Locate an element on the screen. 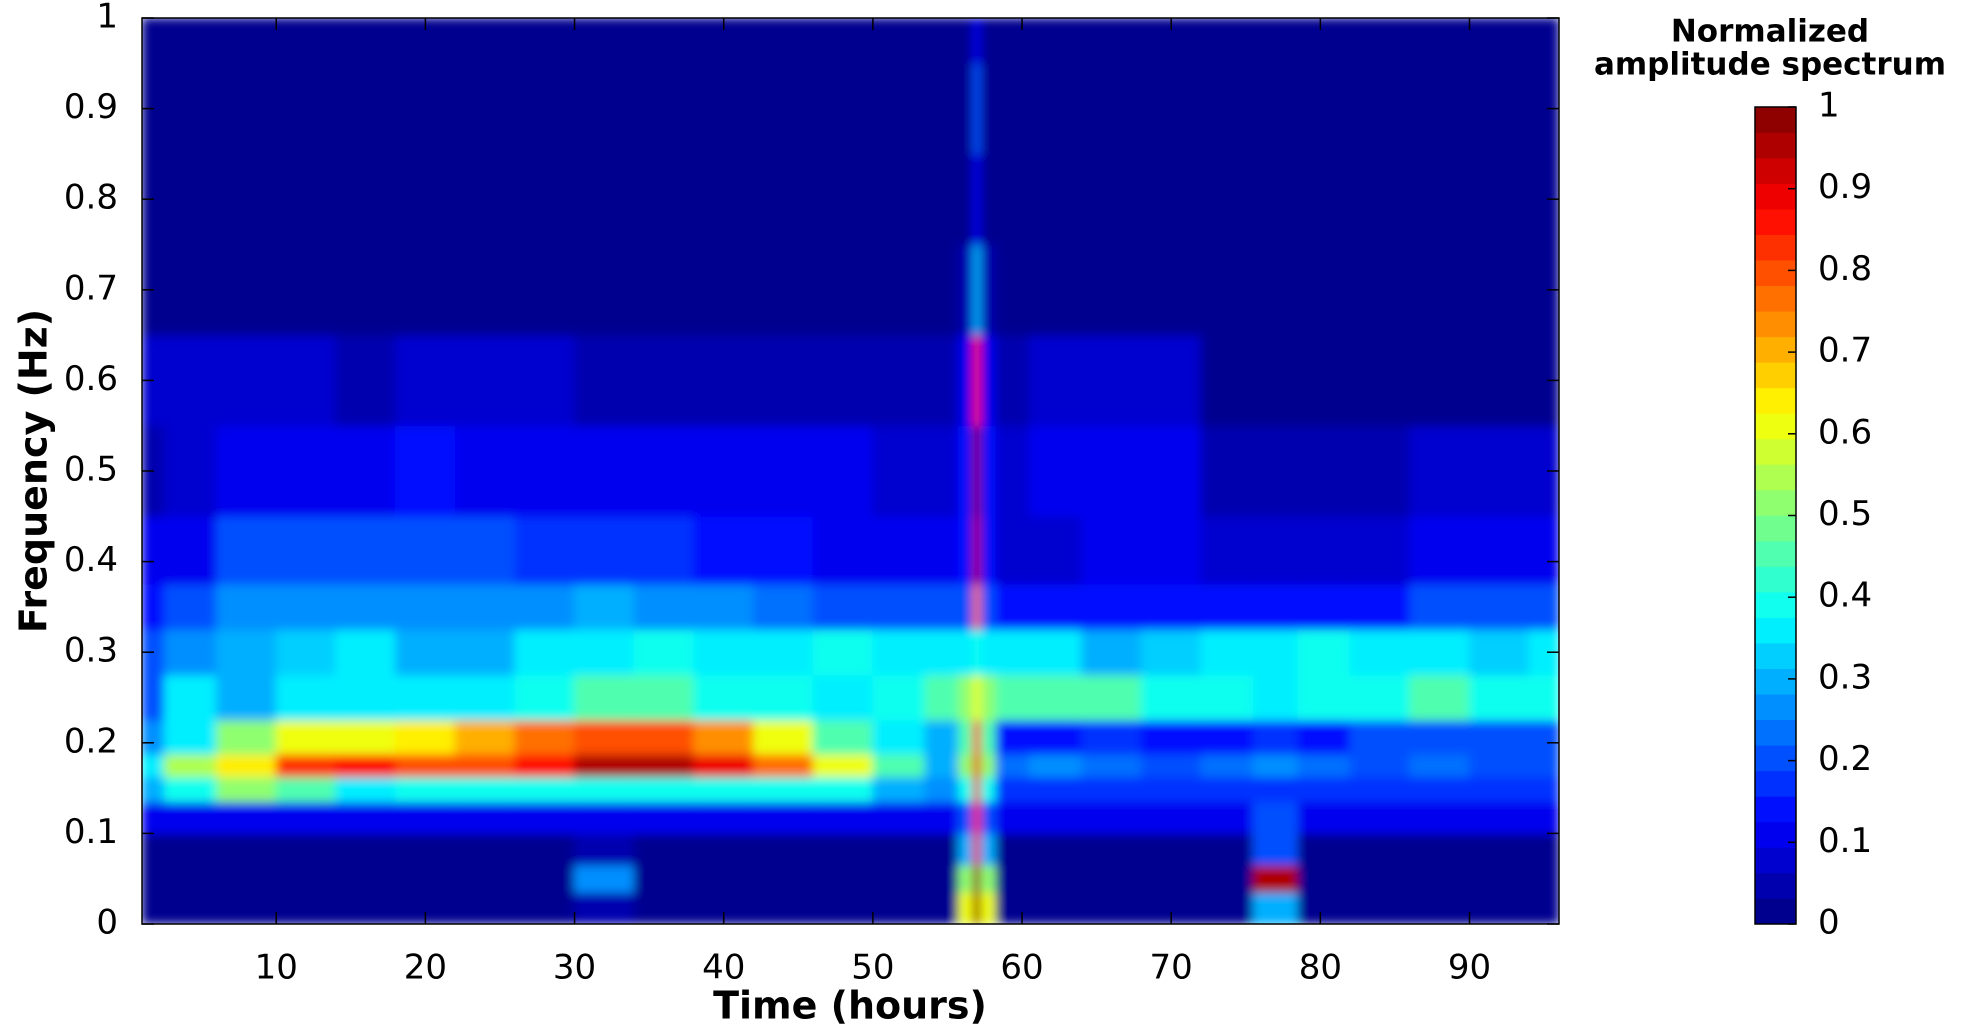 Image resolution: width=1972 pixels, height=1026 pixels. x-tick-label: 40 is located at coordinates (723, 968).